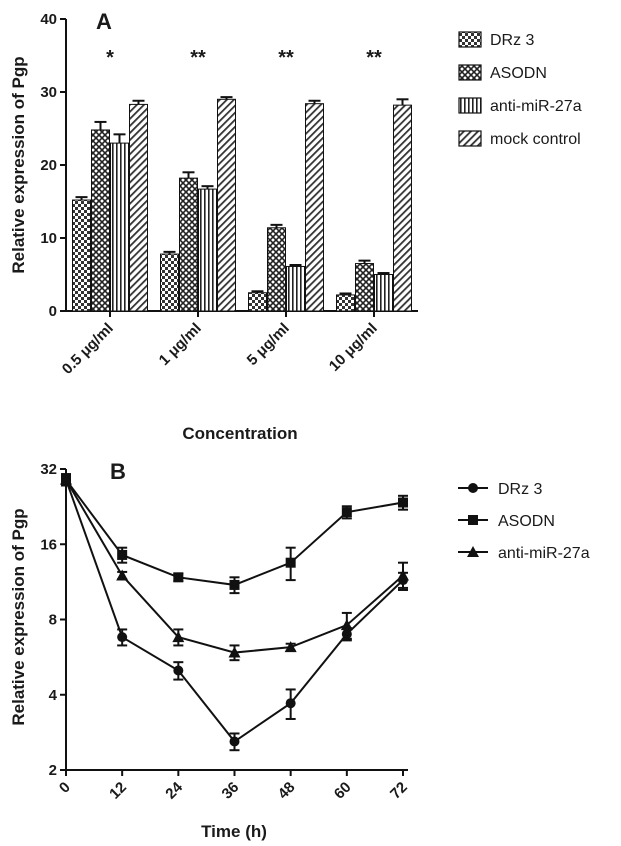 The height and width of the screenshot is (846, 621). Describe the element at coordinates (536, 106) in the screenshot. I see `panel-a-legend-label: anti-miR-27a` at that location.